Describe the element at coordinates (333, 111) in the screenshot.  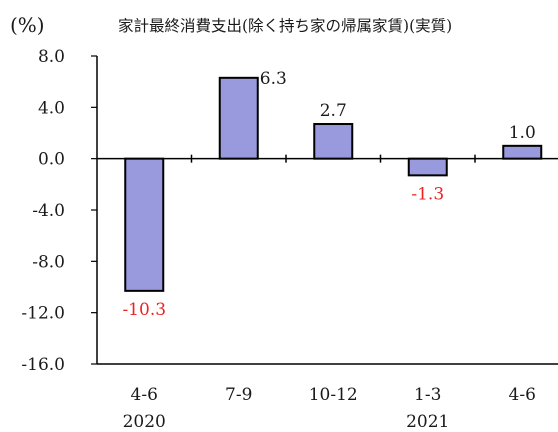
I see `bar-value-label: 2.7` at that location.